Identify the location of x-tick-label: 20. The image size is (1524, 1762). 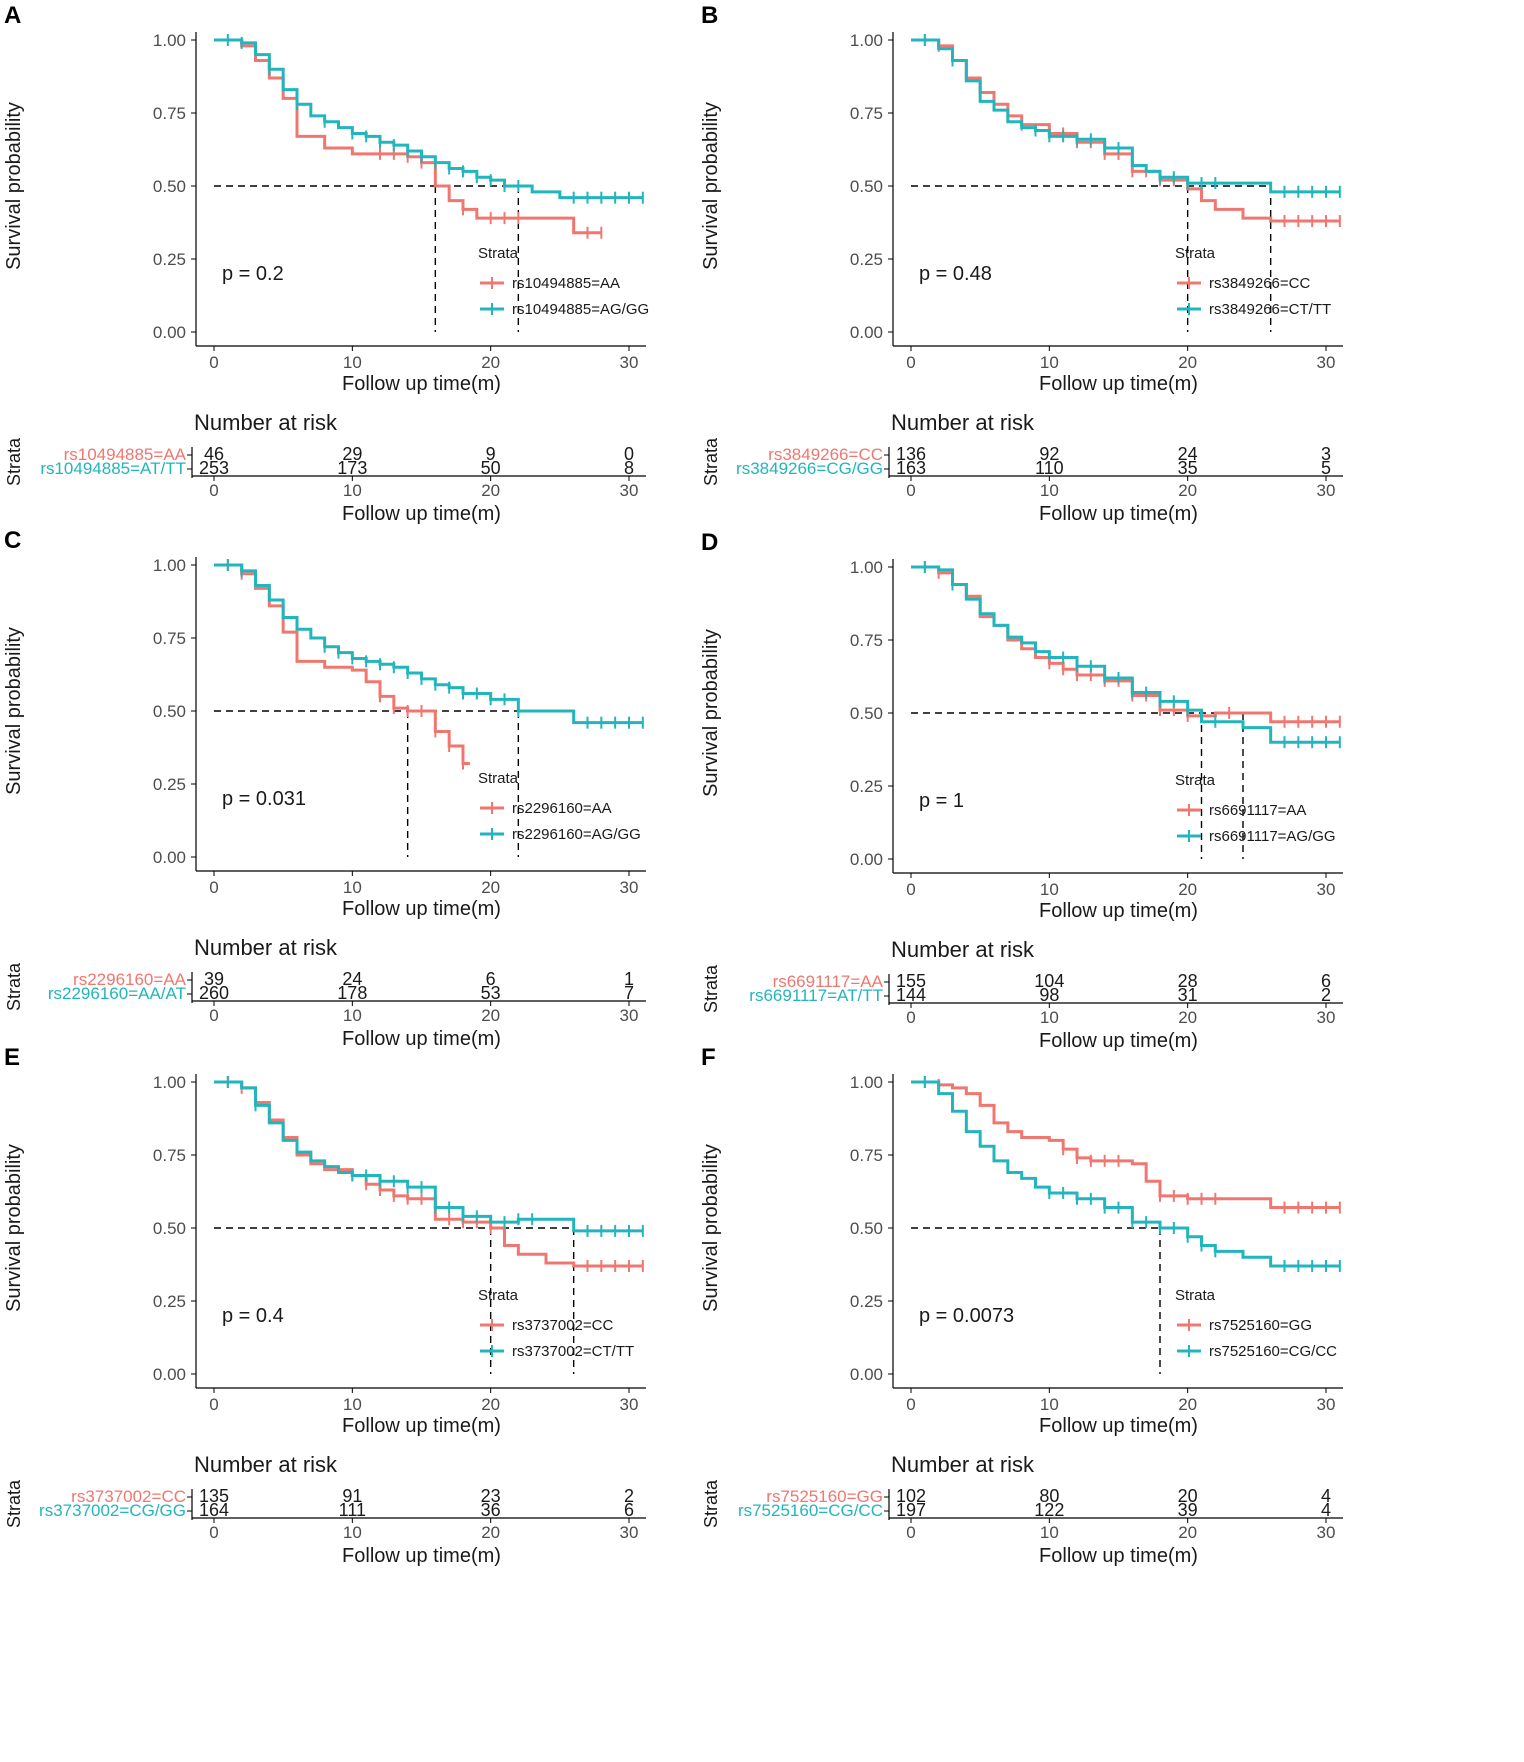
(490, 887).